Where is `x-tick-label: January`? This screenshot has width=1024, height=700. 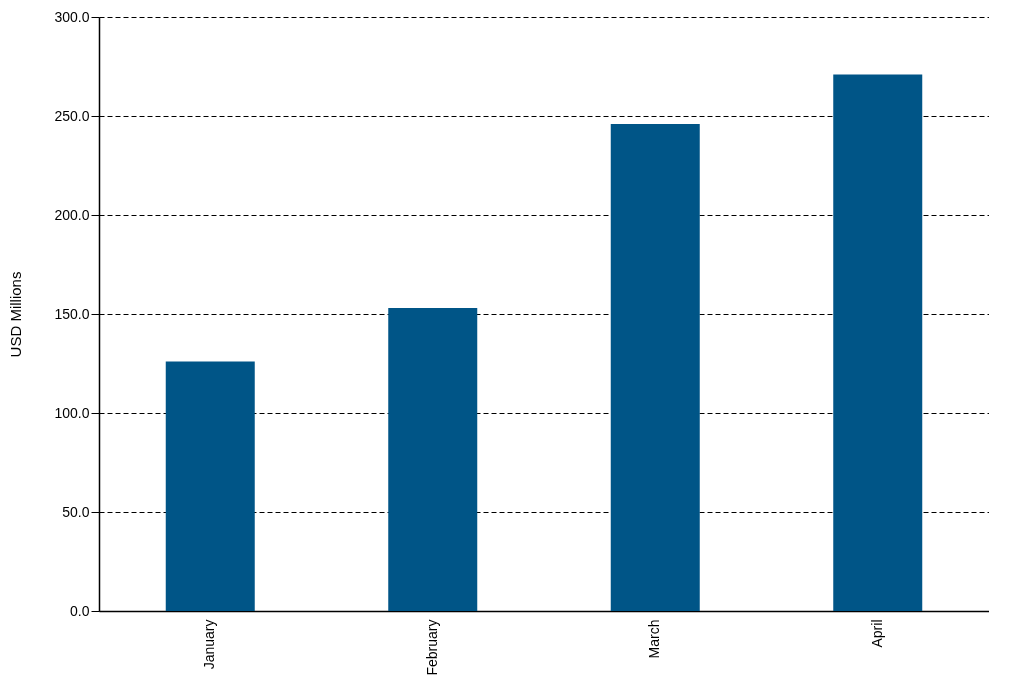
x-tick-label: January is located at coordinates (209, 644).